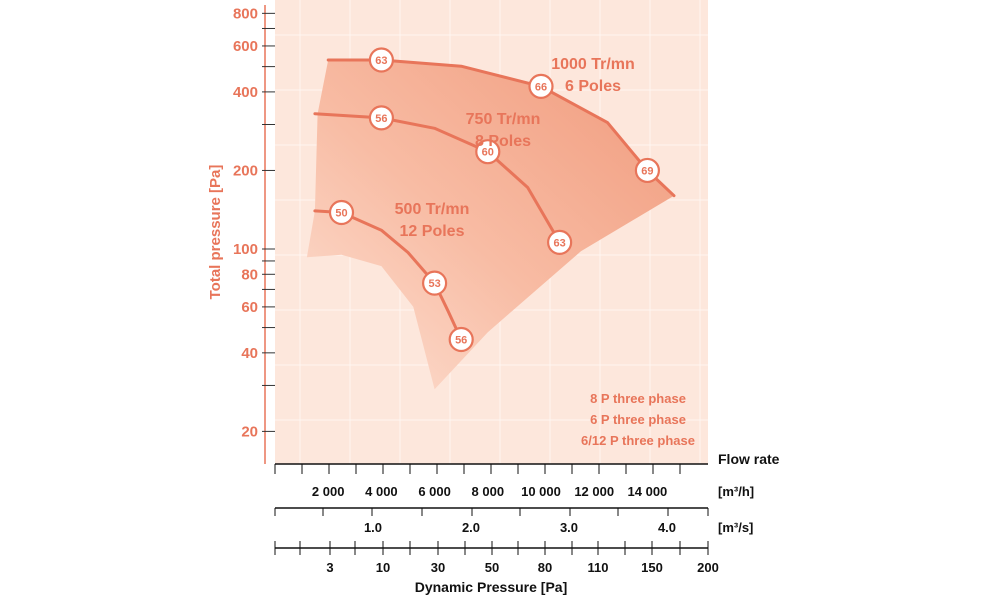 The image size is (1000, 600). I want to click on y-tick-label: 80, so click(249, 274).